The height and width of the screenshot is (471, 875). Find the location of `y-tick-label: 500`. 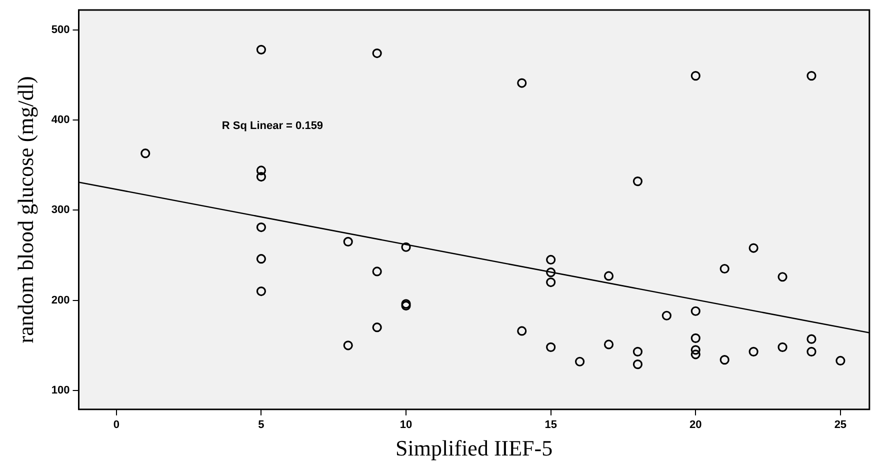

y-tick-label: 500 is located at coordinates (60, 30).